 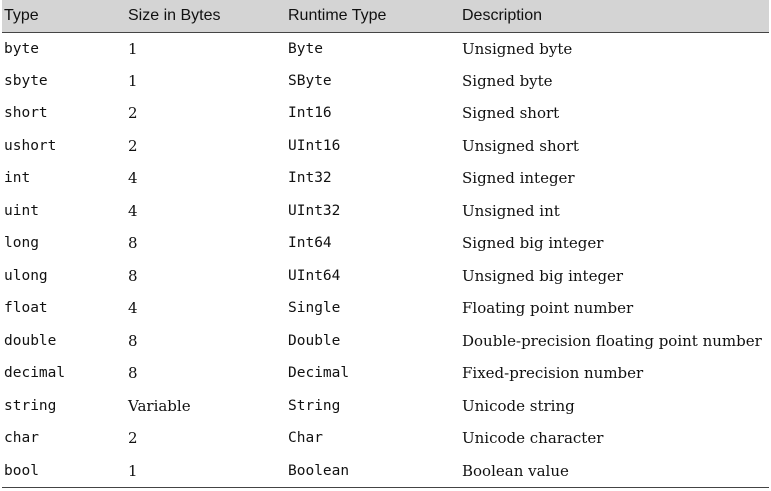 I want to click on runtime-type-cell: String, so click(x=314, y=405).